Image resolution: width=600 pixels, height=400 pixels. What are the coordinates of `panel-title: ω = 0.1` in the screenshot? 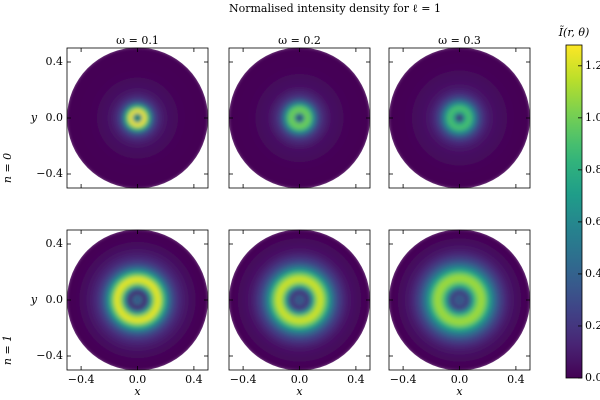 It's located at (137, 40).